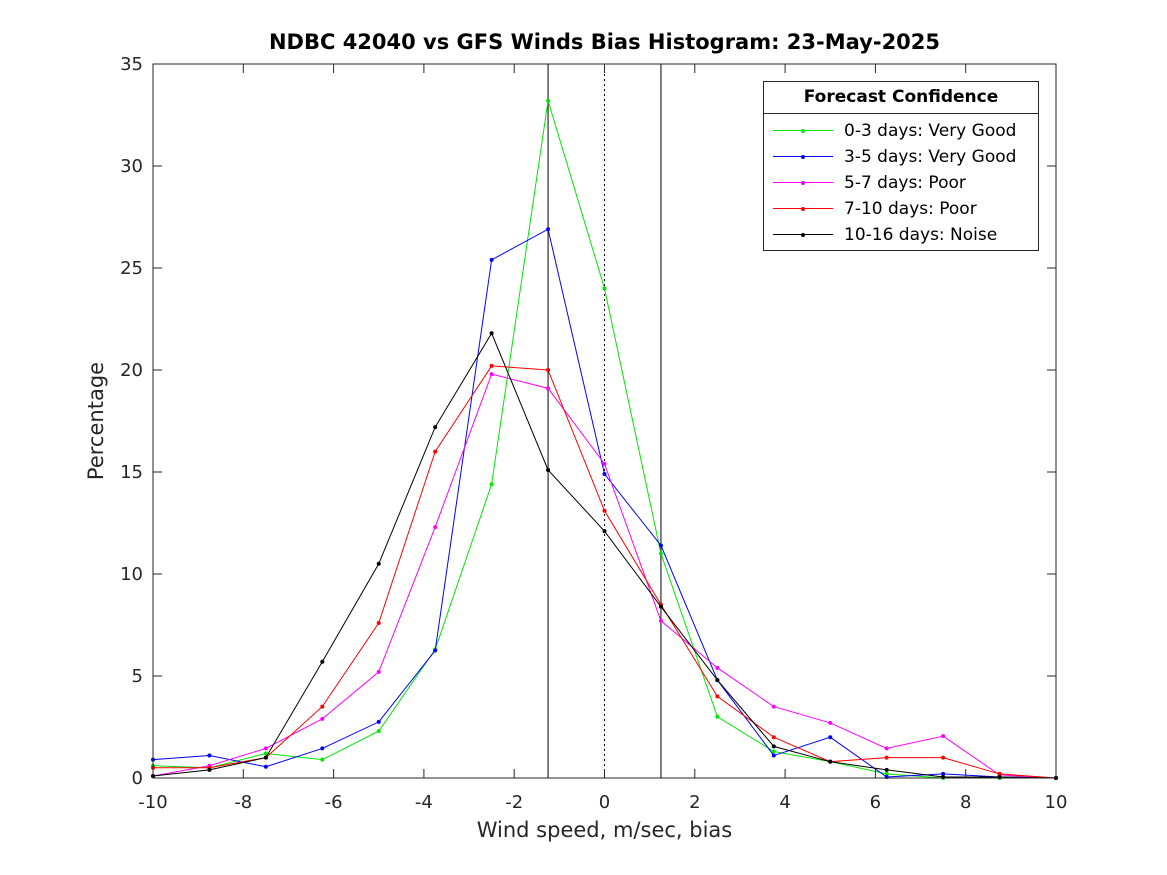 This screenshot has height=875, width=1167. Describe the element at coordinates (131, 268) in the screenshot. I see `y-tick-label: 25` at that location.